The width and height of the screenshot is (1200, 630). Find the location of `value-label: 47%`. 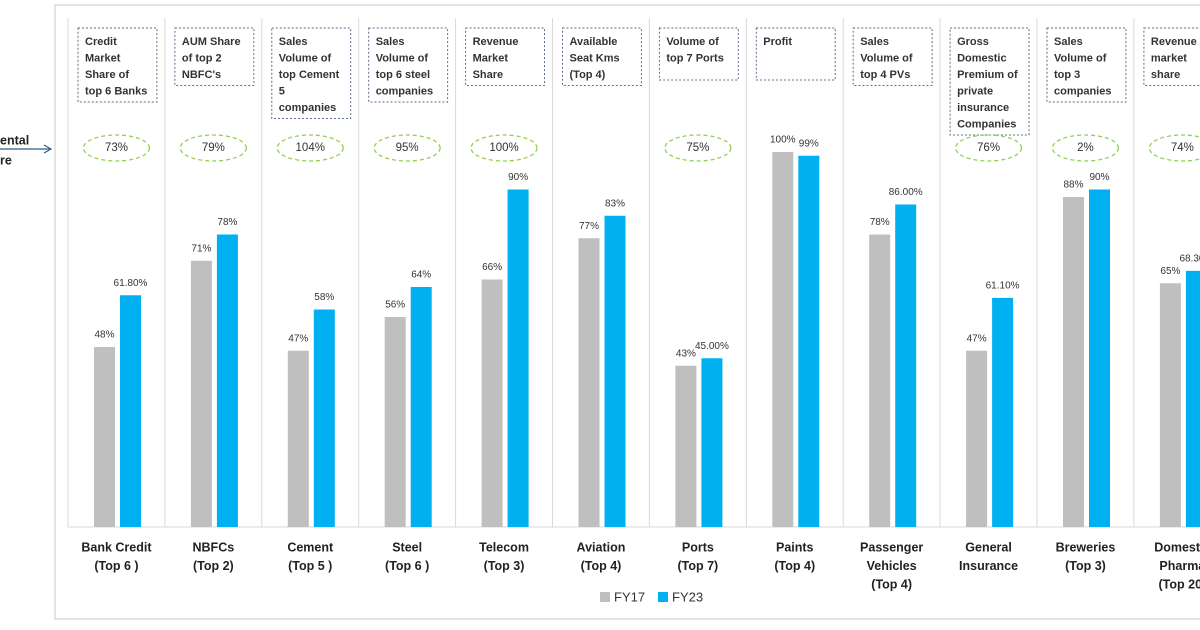

value-label: 47% is located at coordinates (298, 338).